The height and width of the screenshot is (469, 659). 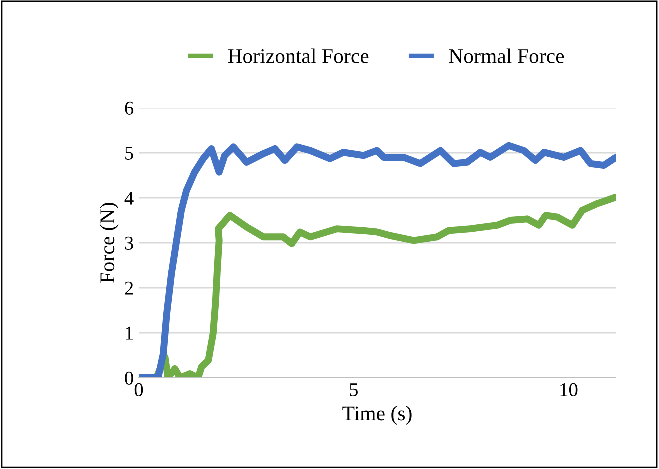 I want to click on x-tick-label: 10, so click(x=569, y=390).